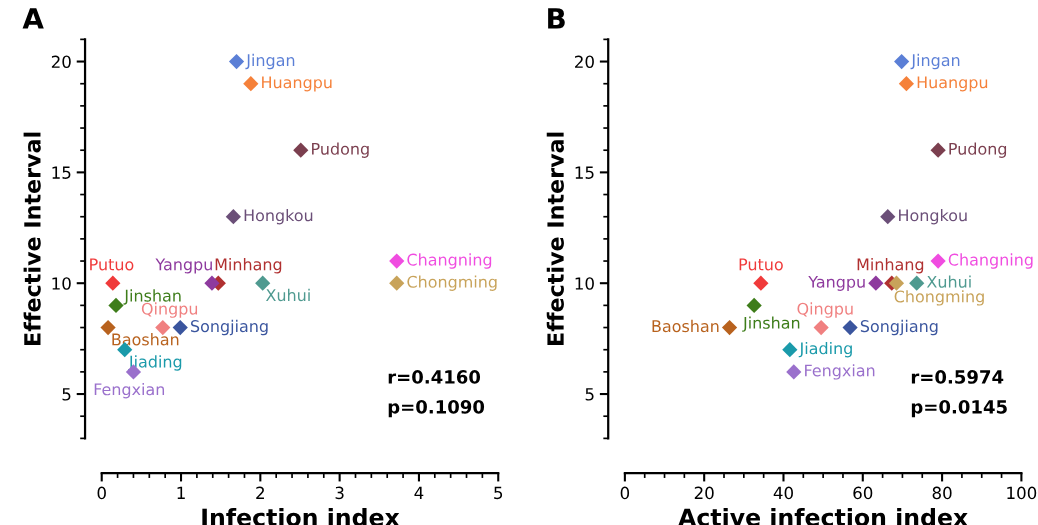  What do you see at coordinates (339, 493) in the screenshot?
I see `x-tick-label: 3` at bounding box center [339, 493].